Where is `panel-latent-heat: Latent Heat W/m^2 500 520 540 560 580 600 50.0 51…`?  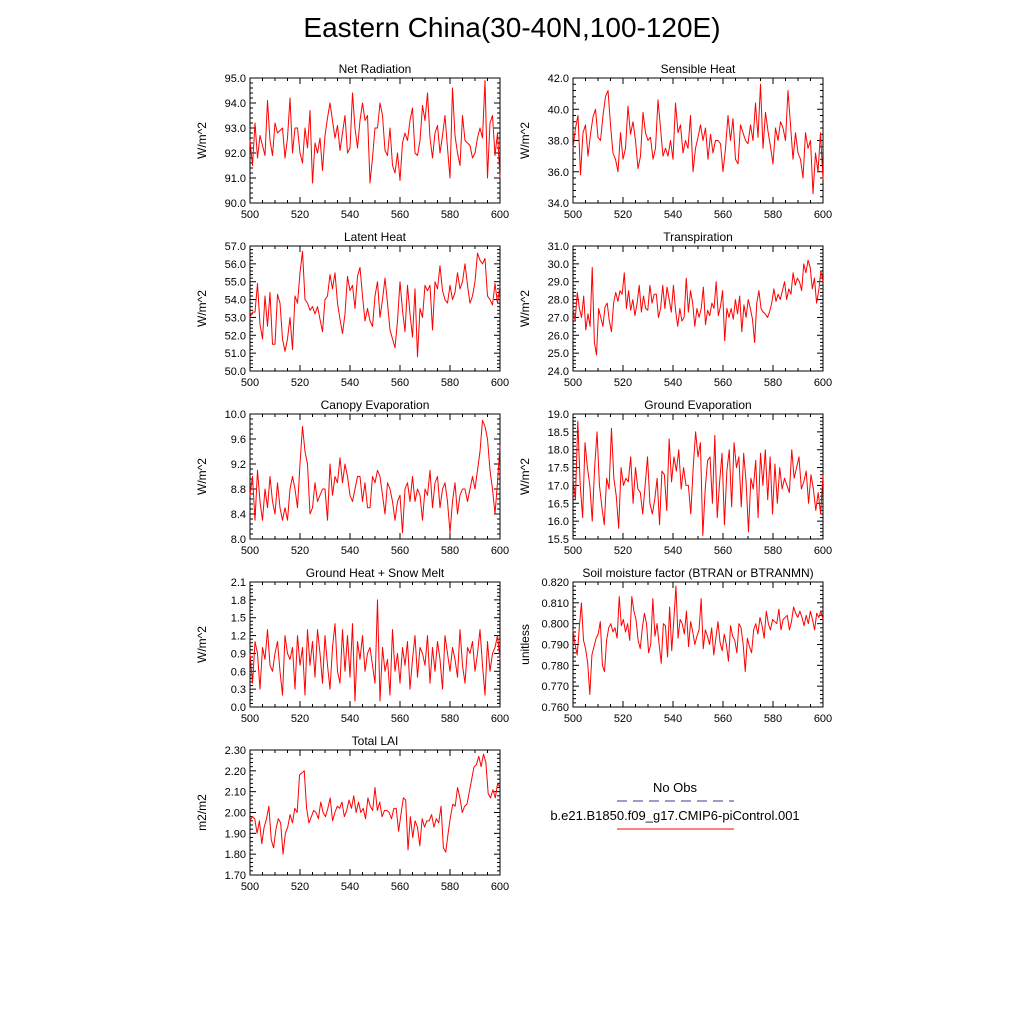
panel-latent-heat: Latent Heat W/m^2 500 520 540 560 580 600 50.0 51… is located at coordinates (352, 309).